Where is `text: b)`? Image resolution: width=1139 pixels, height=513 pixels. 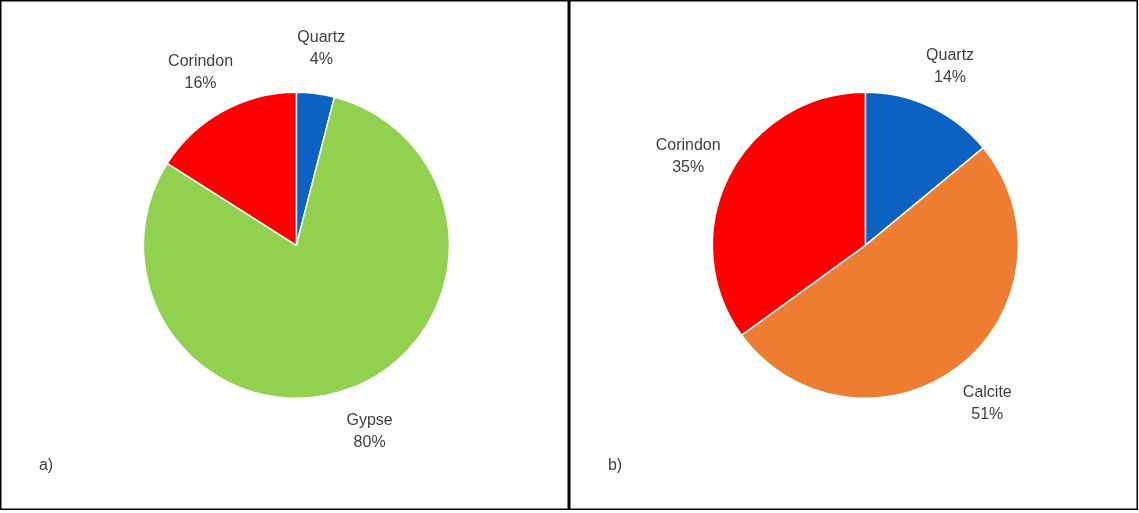
text: b) is located at coordinates (615, 465).